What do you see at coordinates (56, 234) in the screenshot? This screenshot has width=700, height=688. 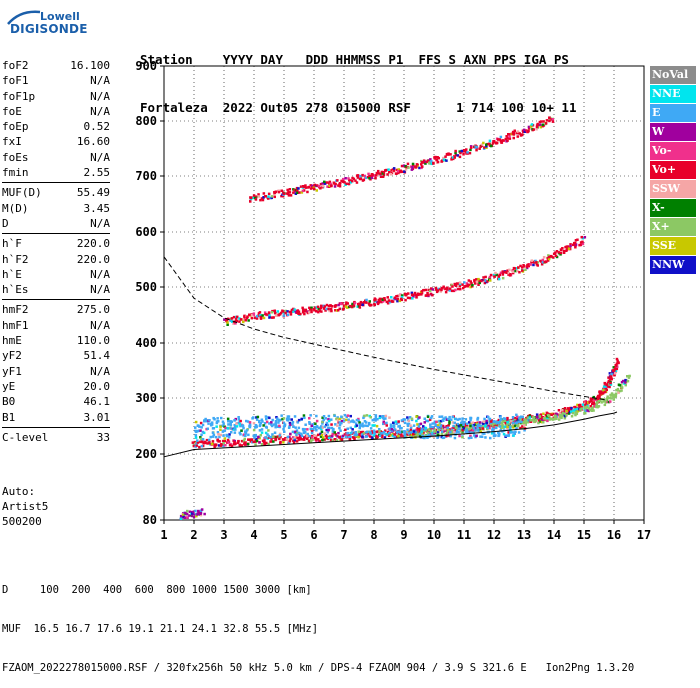 I see `params-separator` at bounding box center [56, 234].